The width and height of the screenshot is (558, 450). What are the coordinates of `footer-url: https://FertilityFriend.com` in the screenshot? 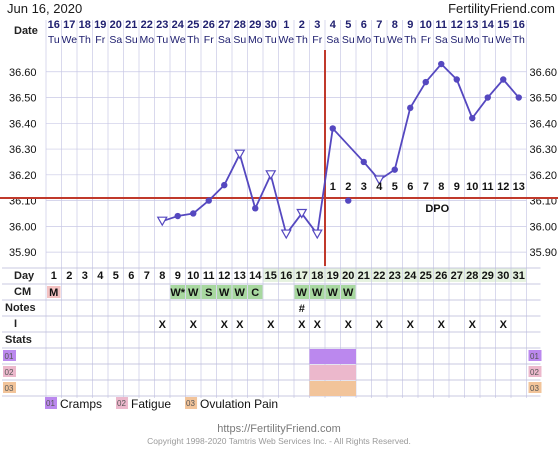 It's located at (278, 429).